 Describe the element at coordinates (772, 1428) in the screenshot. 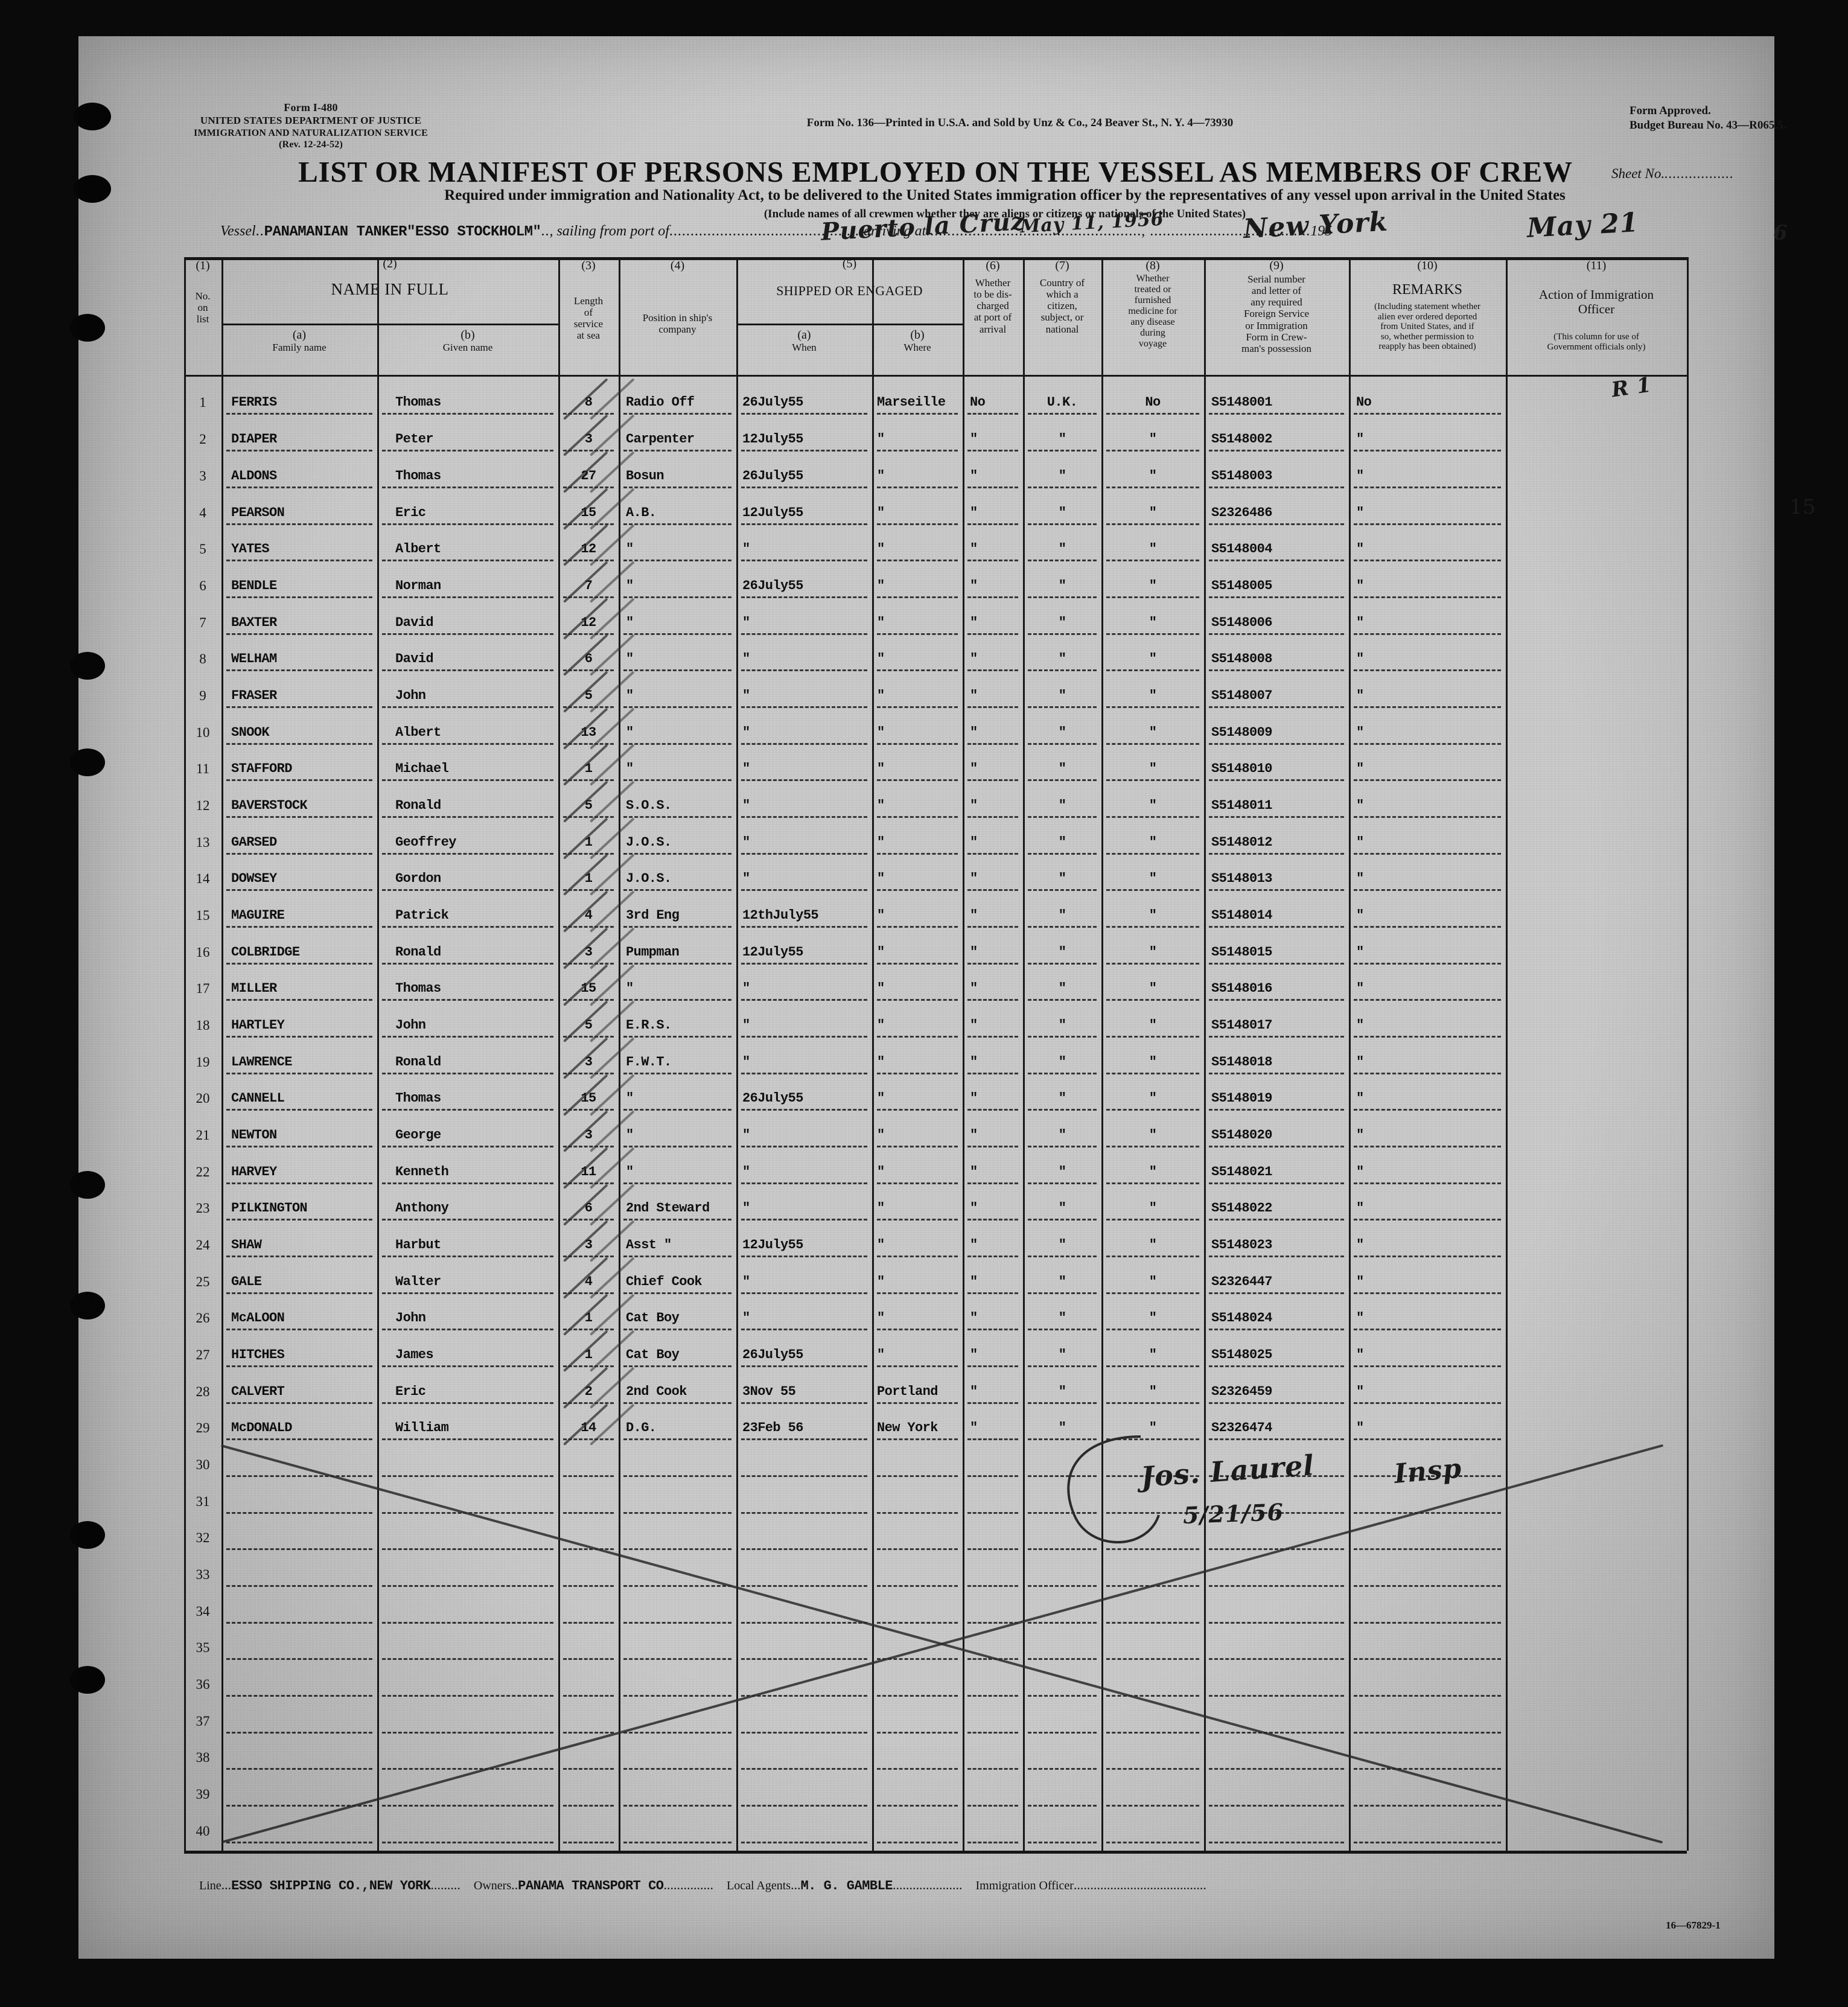

I see `cell-when: 23Feb 56` at that location.